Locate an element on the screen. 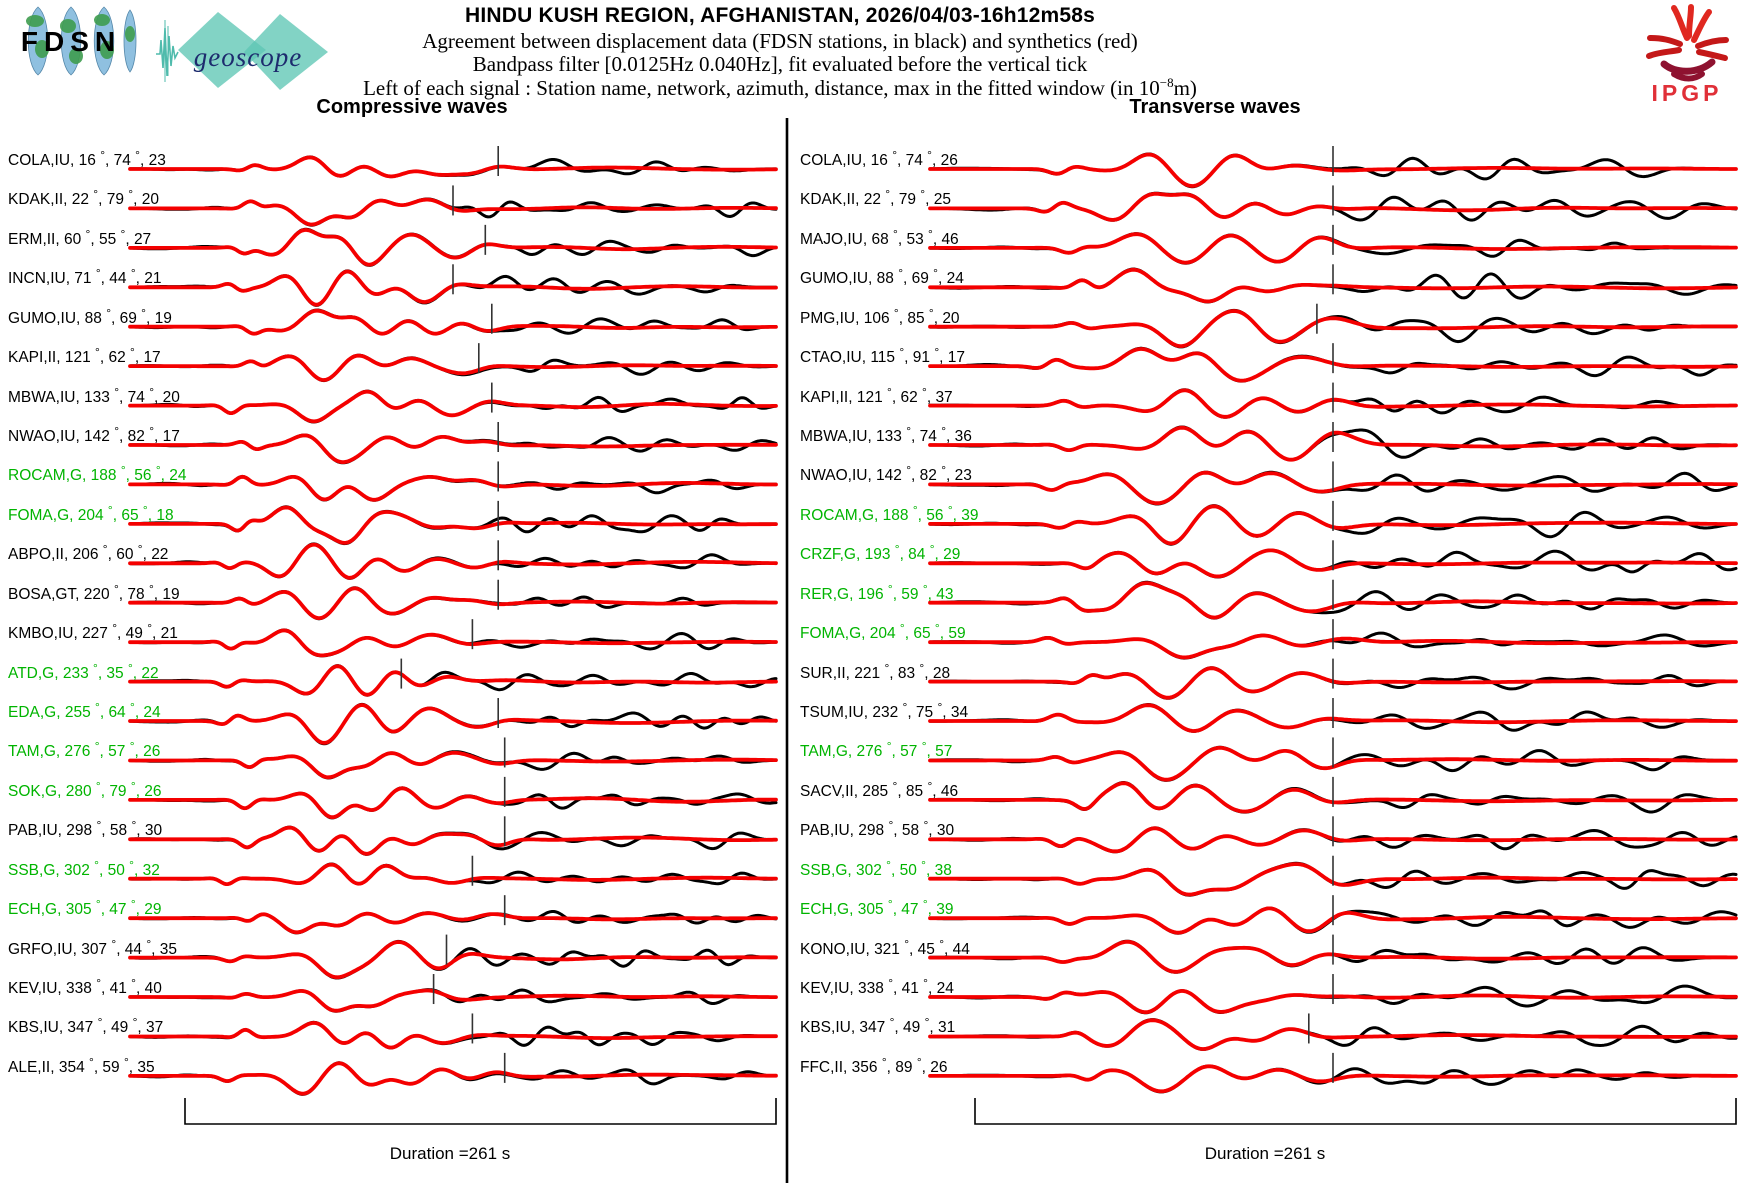  station-label: ROCAM,G, 188 °, 56 °, 39 is located at coordinates (889, 513).